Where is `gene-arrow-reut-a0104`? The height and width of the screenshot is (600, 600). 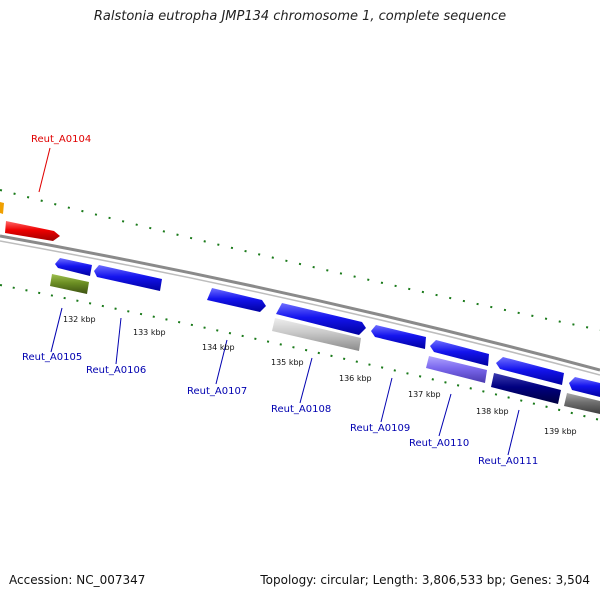 gene-arrow-reut-a0104 is located at coordinates (32, 231).